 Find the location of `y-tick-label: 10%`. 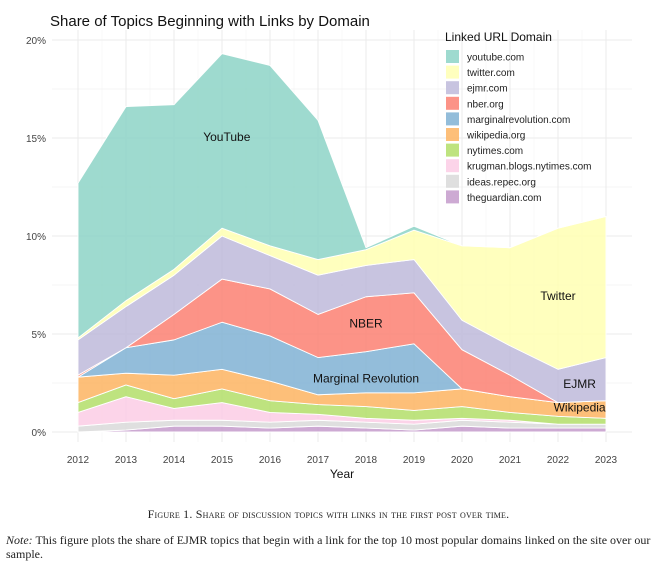

y-tick-label: 10% is located at coordinates (36, 237).